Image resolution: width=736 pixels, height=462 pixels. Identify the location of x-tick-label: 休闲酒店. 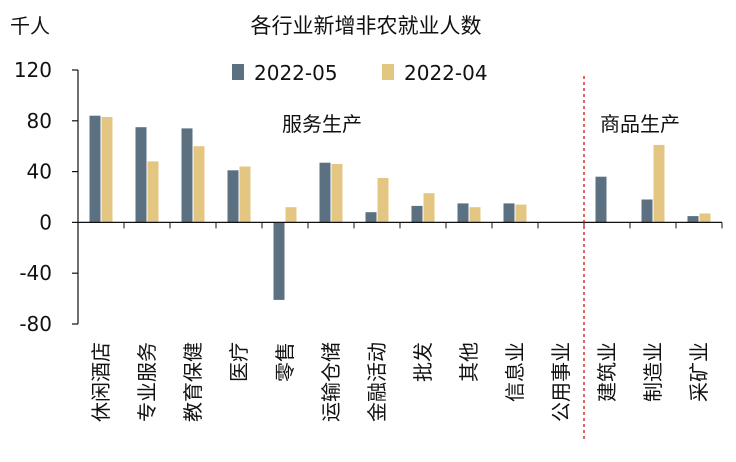
(101, 382).